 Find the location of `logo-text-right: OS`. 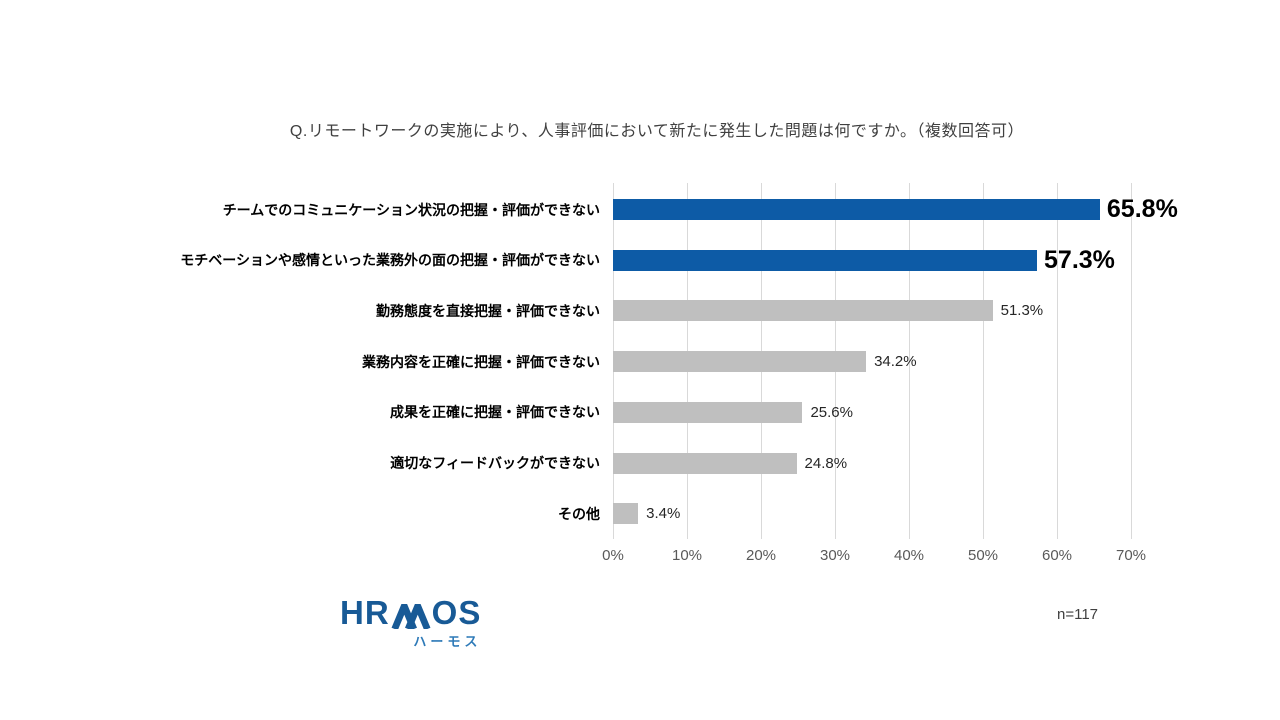

logo-text-right: OS is located at coordinates (456, 612).